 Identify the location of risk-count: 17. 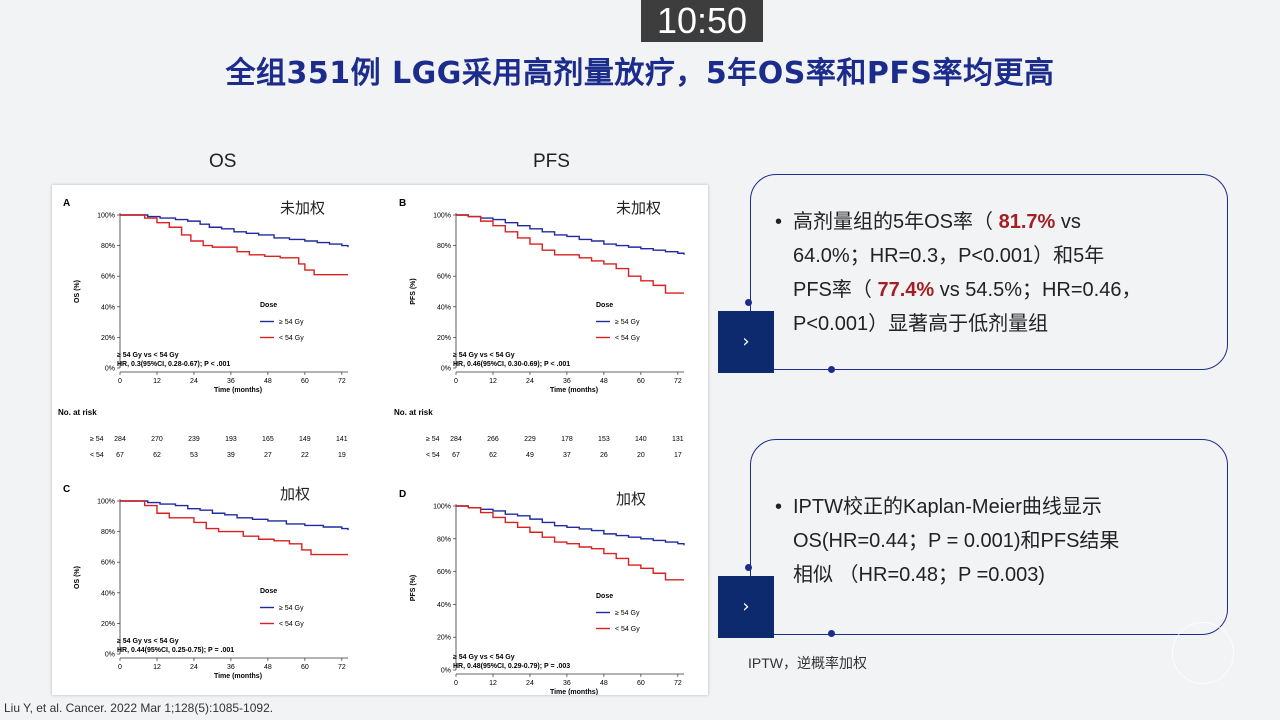
(678, 455).